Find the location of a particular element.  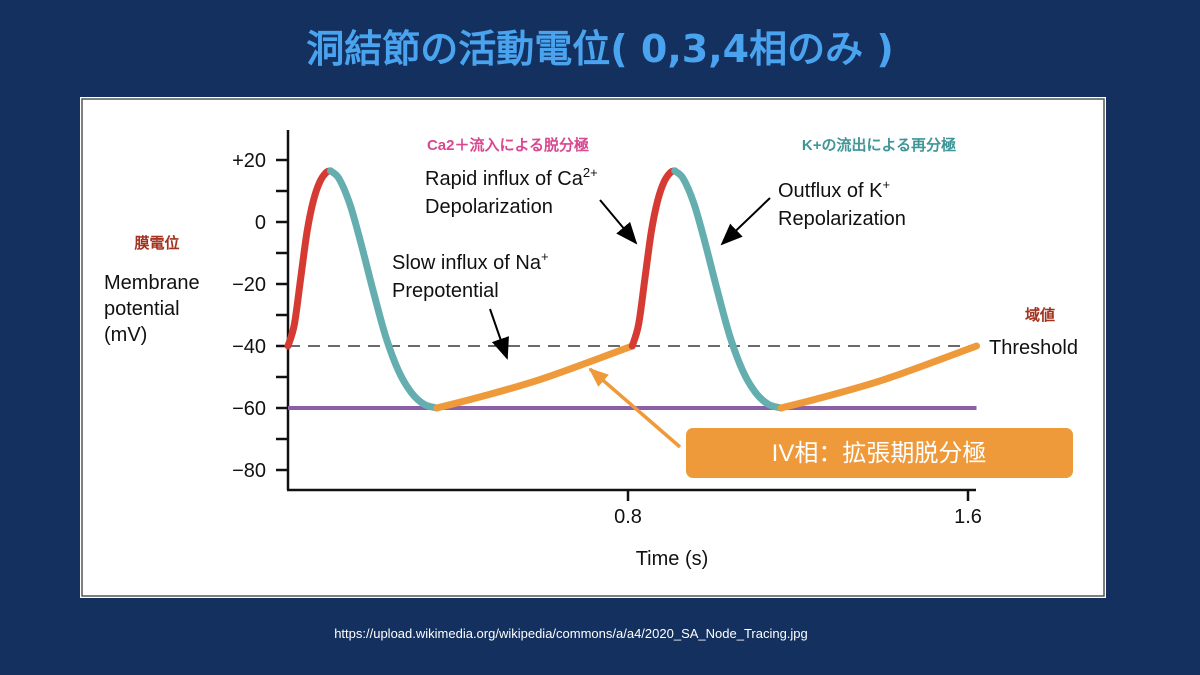

repolarization-annotation-line2: Repolarization is located at coordinates (842, 219).